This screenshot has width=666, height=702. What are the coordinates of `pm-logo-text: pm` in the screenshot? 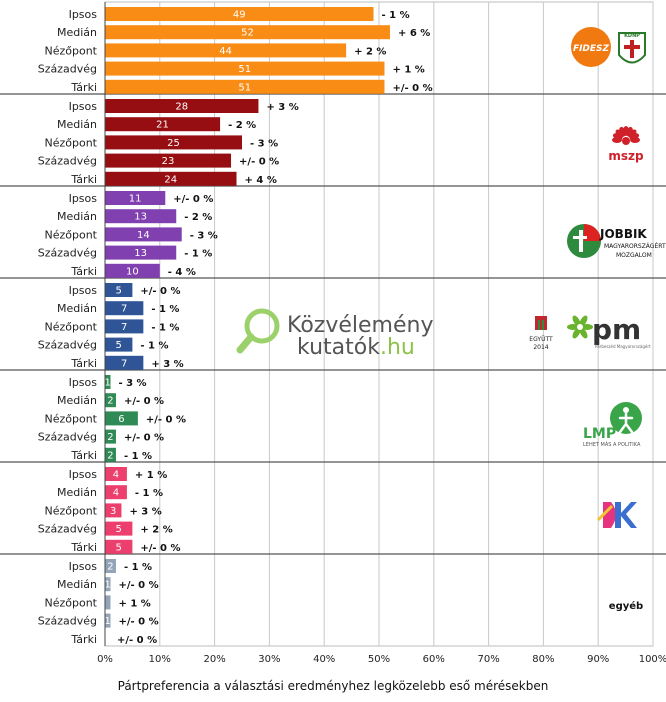 It's located at (616, 329).